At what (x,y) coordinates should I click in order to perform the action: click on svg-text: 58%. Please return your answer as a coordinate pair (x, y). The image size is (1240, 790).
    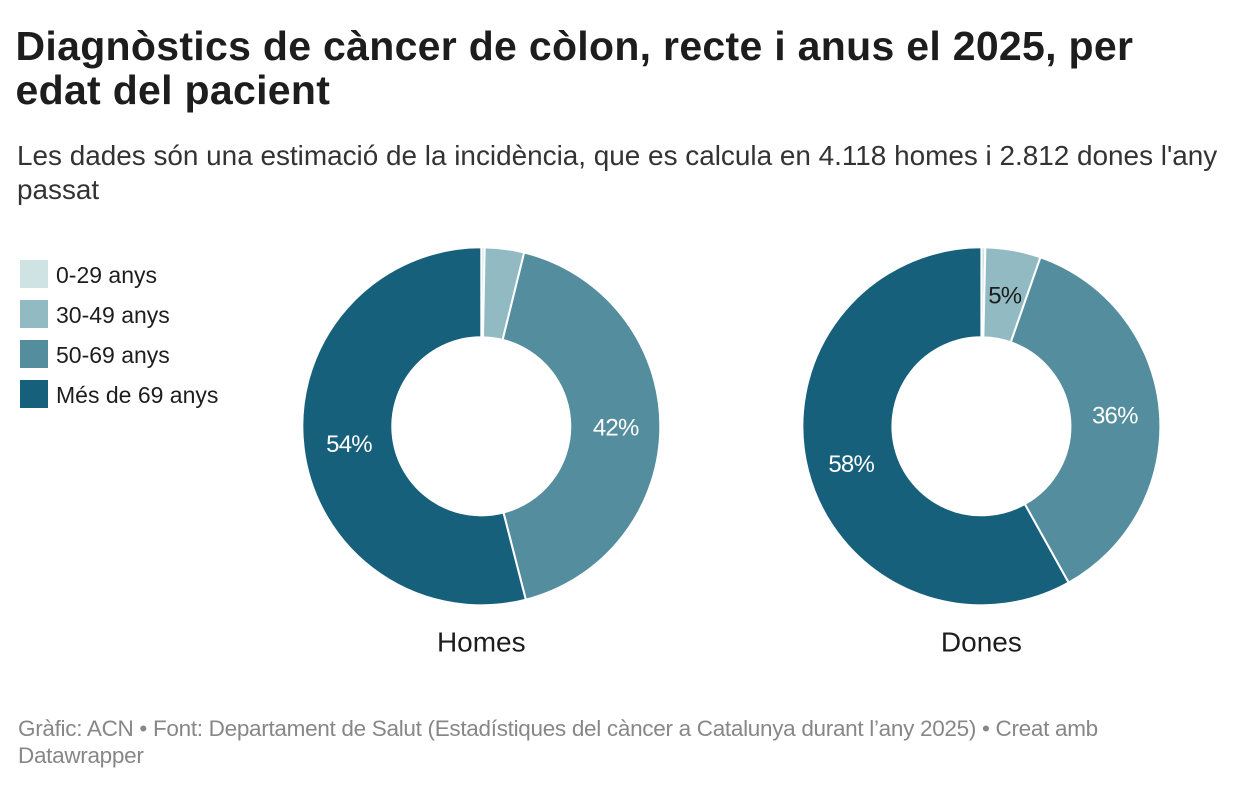
    Looking at the image, I should click on (851, 464).